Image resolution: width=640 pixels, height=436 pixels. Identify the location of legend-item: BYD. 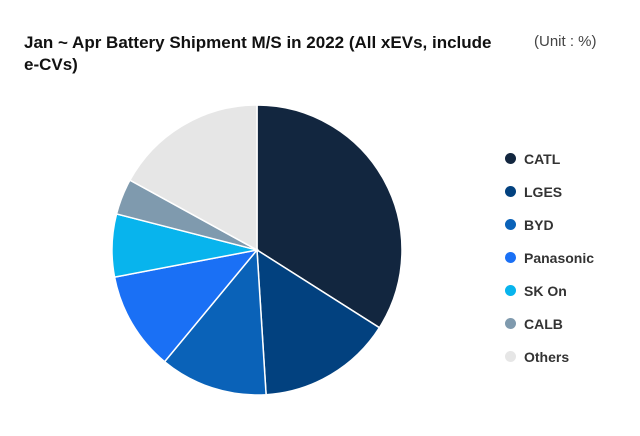
(549, 224).